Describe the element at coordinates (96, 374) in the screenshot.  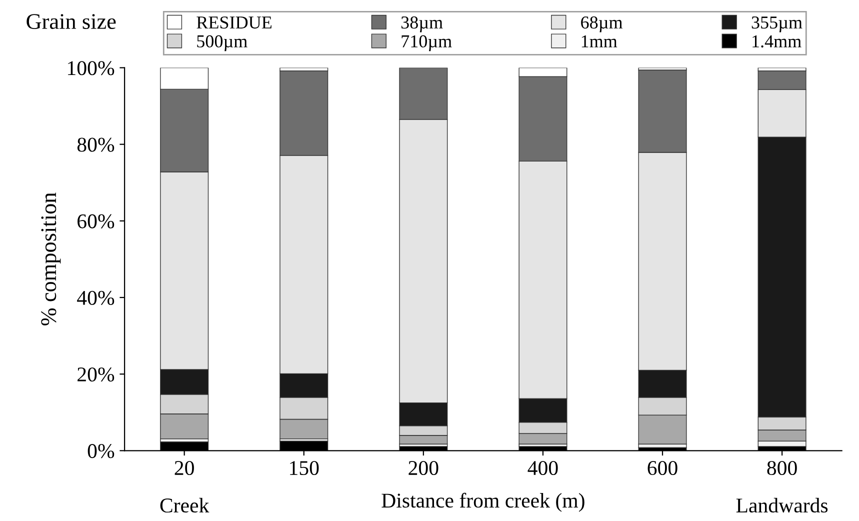
I see `y-tick-label: 20%` at that location.